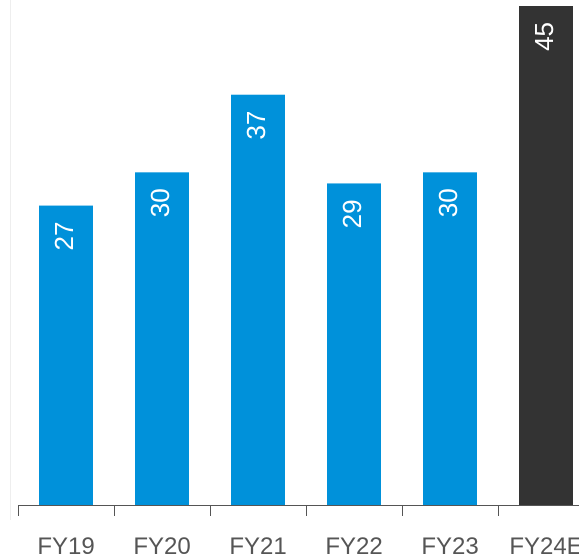 This screenshot has height=559, width=579. Describe the element at coordinates (257, 546) in the screenshot. I see `x-tick-label: FY21` at that location.